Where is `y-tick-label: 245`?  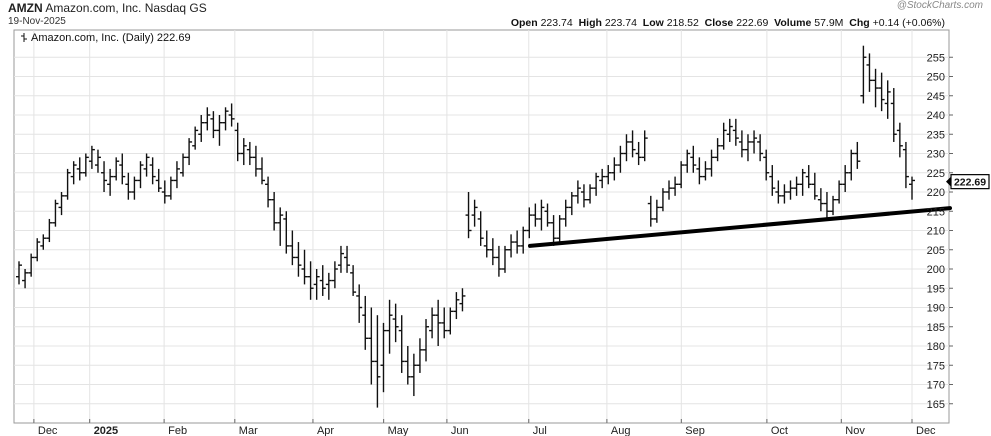 y-tick-label: 245 is located at coordinates (936, 97).